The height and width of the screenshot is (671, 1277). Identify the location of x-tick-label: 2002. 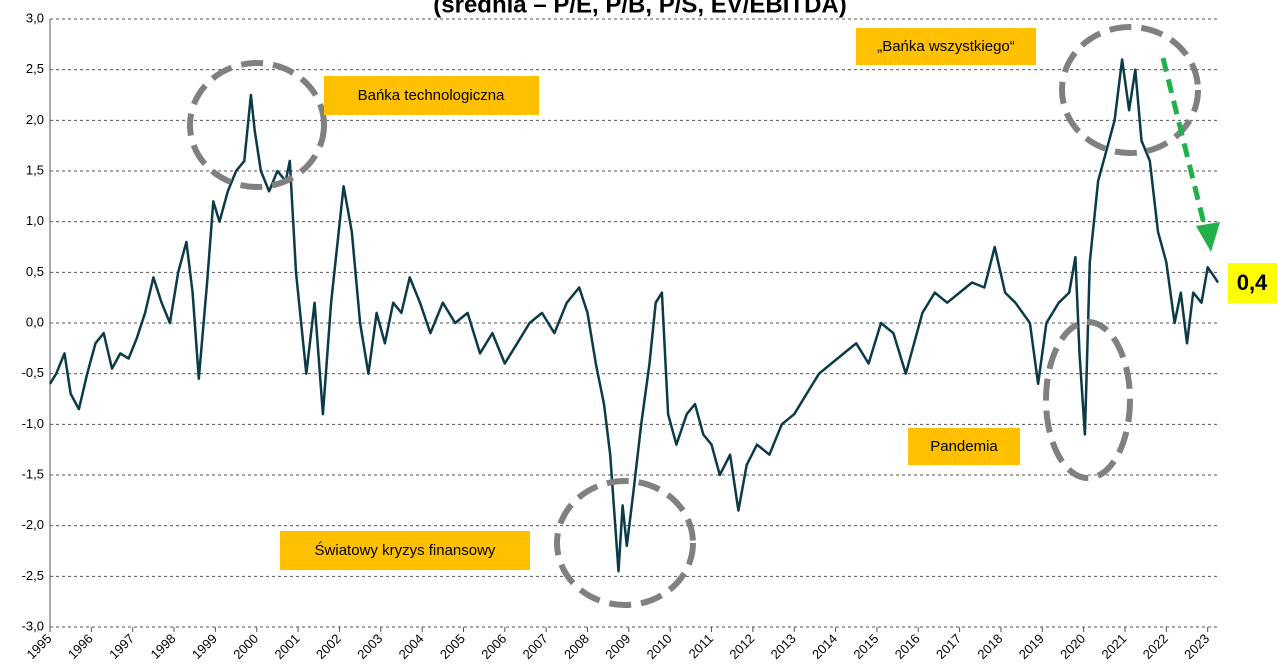
(328, 646).